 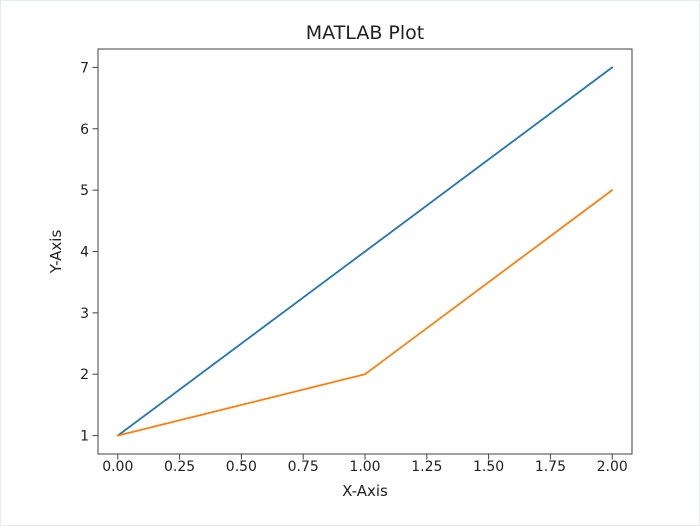 What do you see at coordinates (365, 33) in the screenshot?
I see `chart-title: MATLAB Plot` at bounding box center [365, 33].